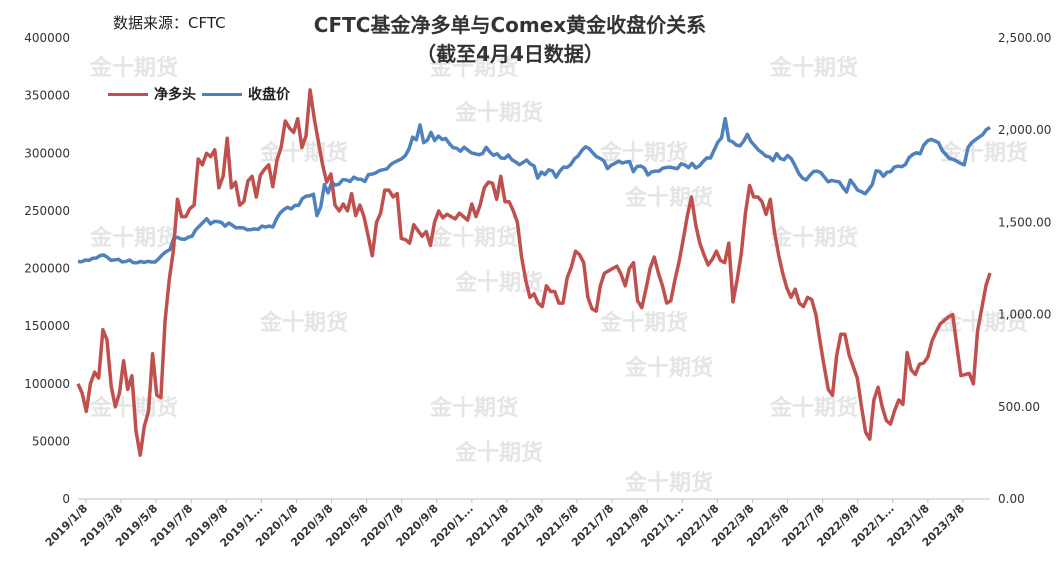 This screenshot has height=568, width=1063. Describe the element at coordinates (175, 95) in the screenshot. I see `legend-label-net-long: 净多头` at that location.